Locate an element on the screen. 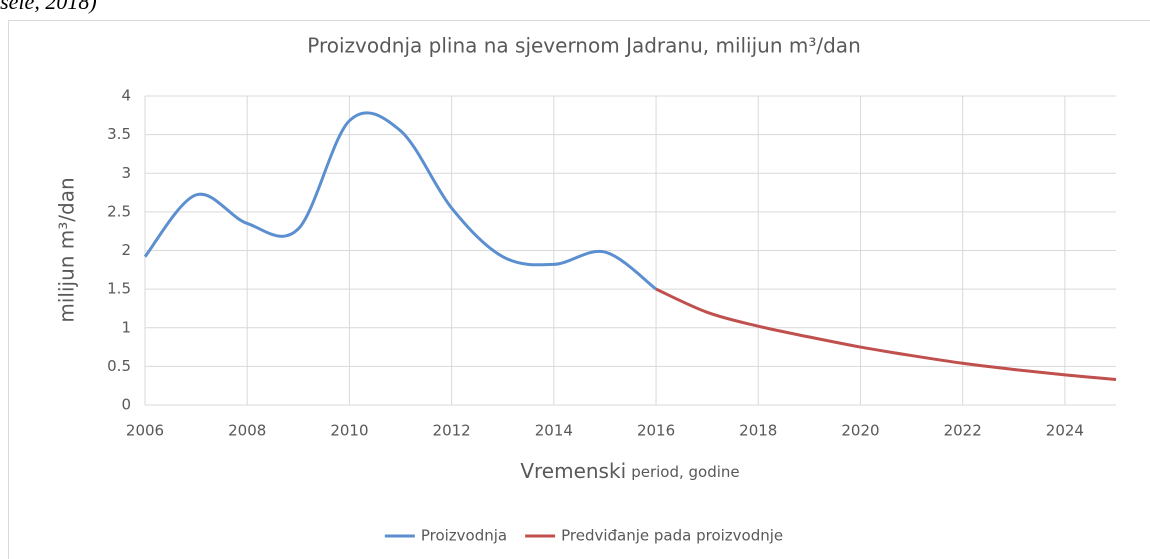 Image resolution: width=1150 pixels, height=559 pixels. x-axis-label-rest: period, godine is located at coordinates (685, 472).